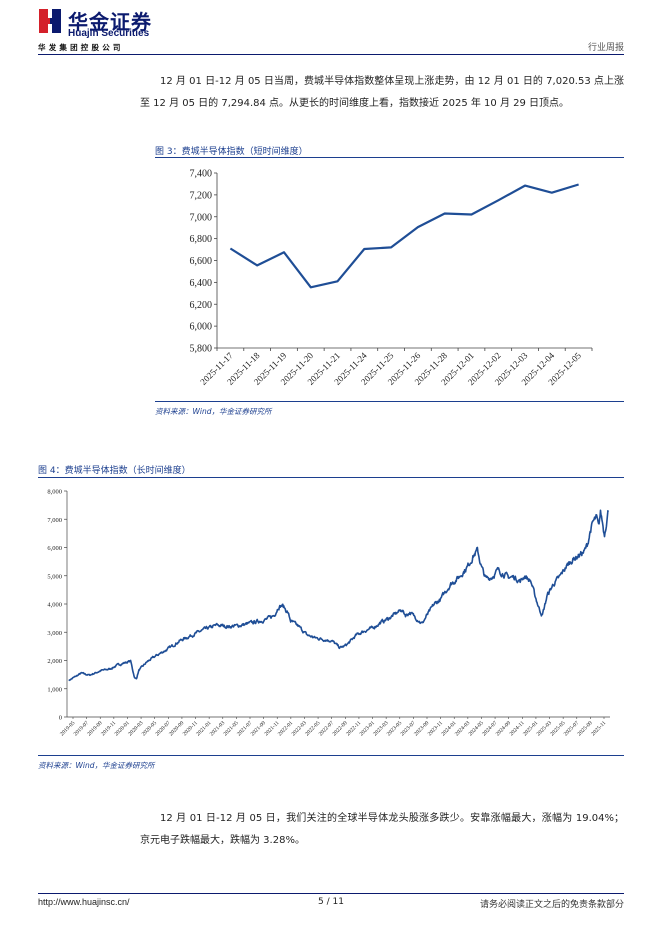  I want to click on page-number: 5 / 11, so click(331, 902).